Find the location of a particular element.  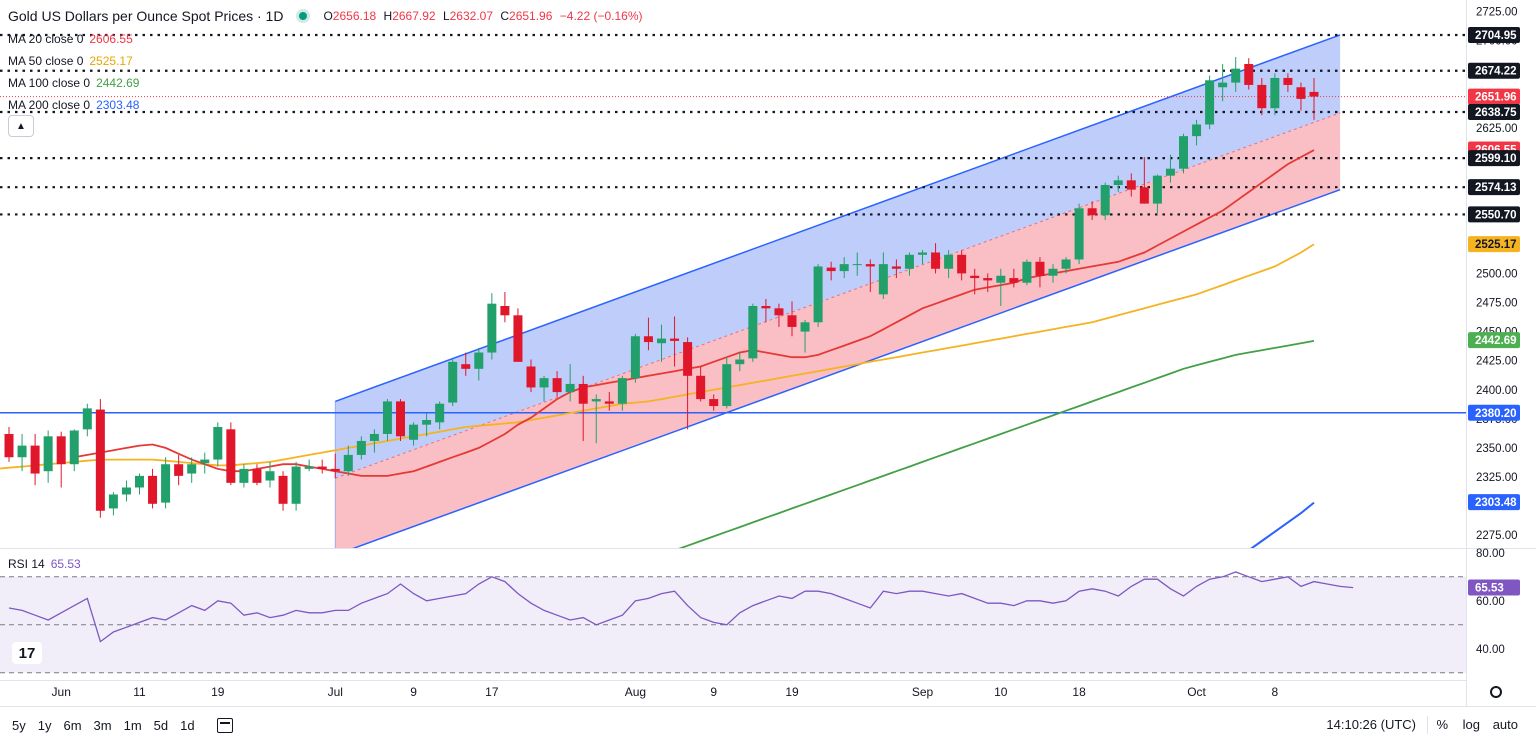

toolbar-separator is located at coordinates (1427, 725).